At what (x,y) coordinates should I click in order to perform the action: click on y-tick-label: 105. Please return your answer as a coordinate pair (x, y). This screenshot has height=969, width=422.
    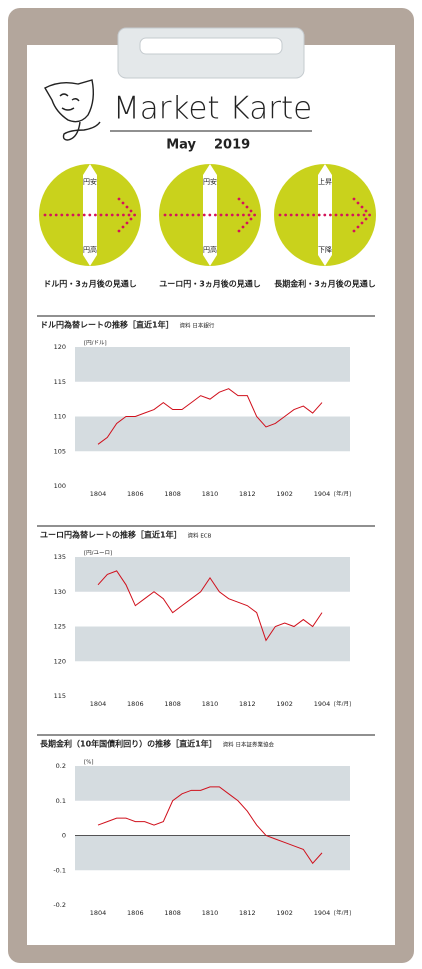
    Looking at the image, I should click on (60, 451).